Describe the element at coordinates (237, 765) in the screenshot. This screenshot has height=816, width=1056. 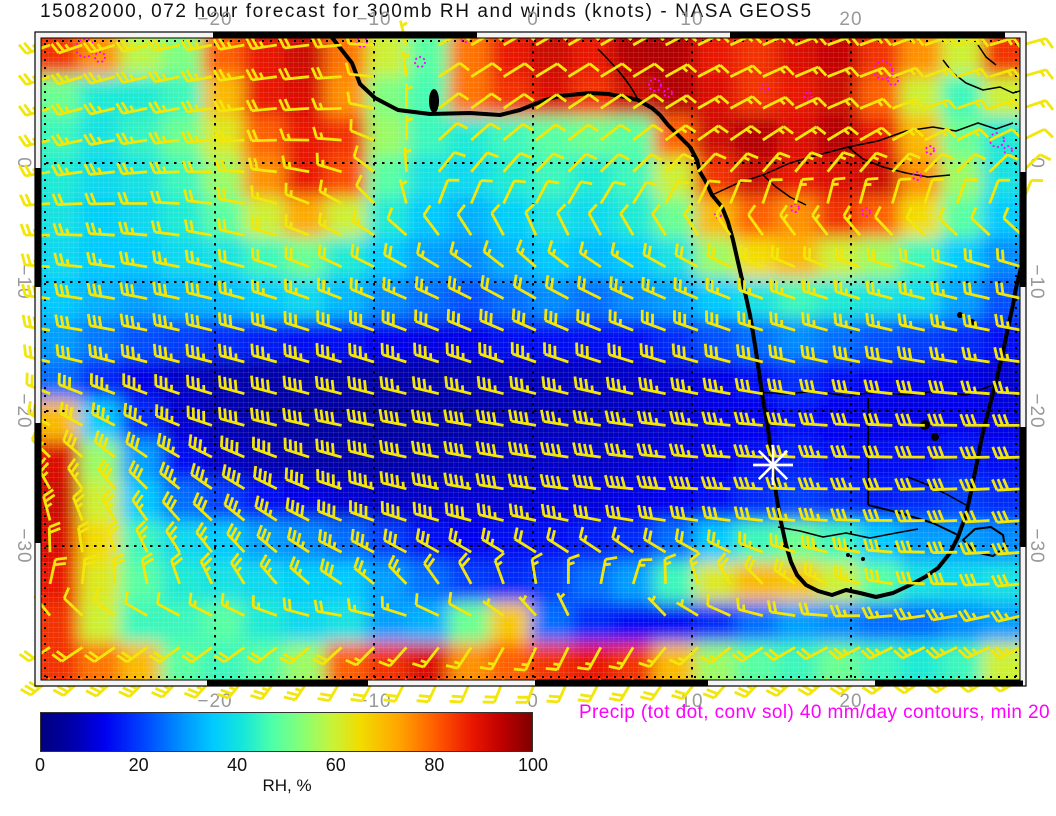
I see `colorbar-tick-label: 40` at that location.